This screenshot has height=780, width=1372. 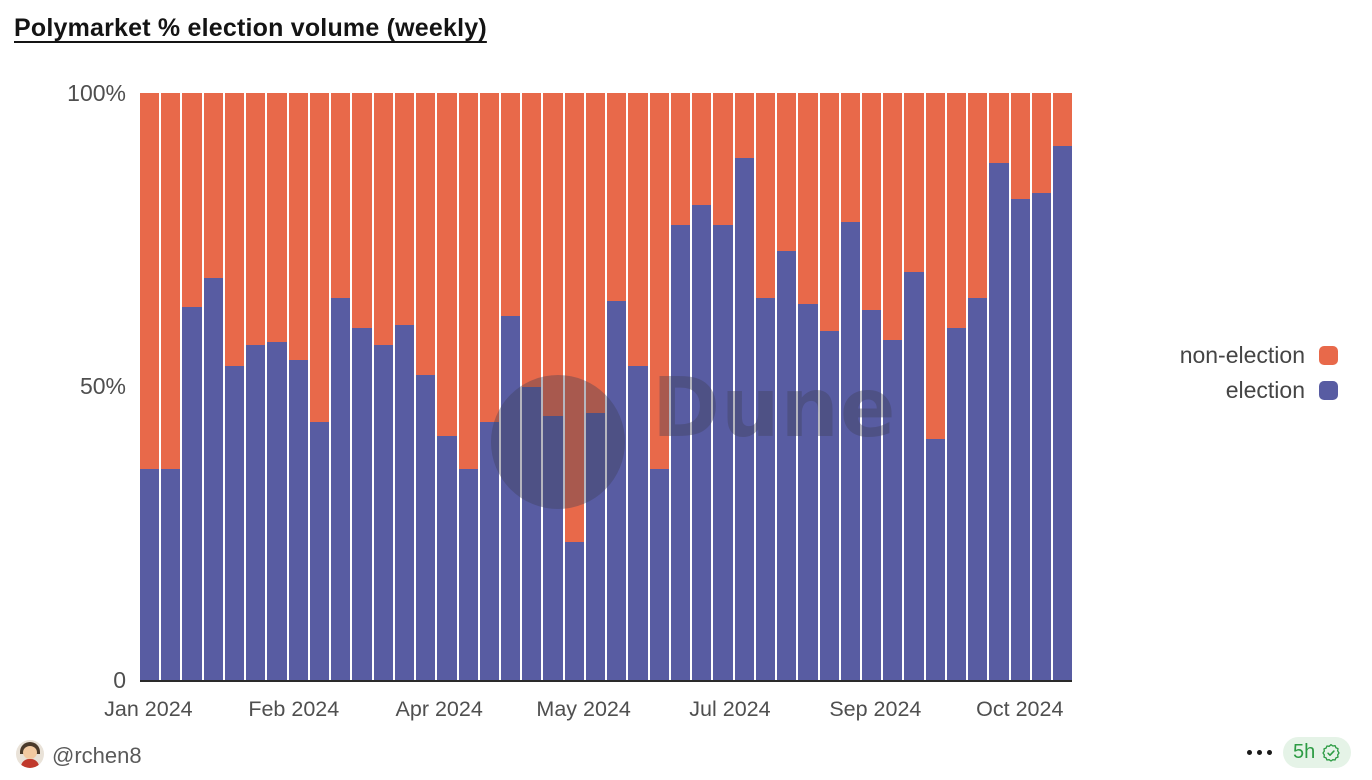 I want to click on chart-title: Polymarket % election volume (weekly), so click(x=250, y=28).